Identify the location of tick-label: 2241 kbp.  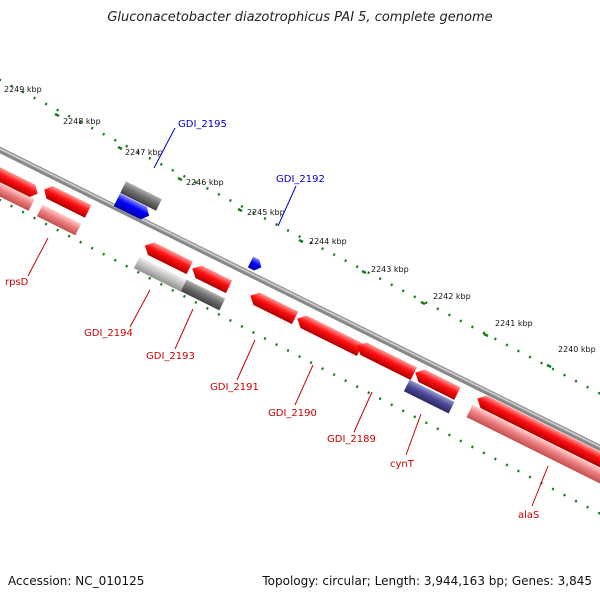
(514, 323).